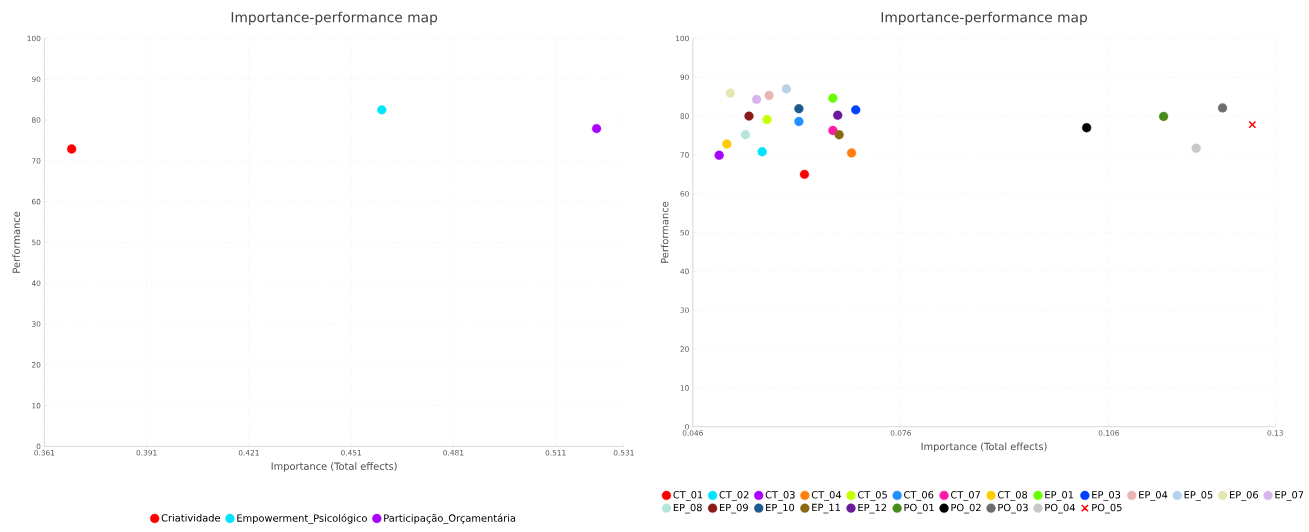  I want to click on legend-label: EP_09, so click(733, 508).